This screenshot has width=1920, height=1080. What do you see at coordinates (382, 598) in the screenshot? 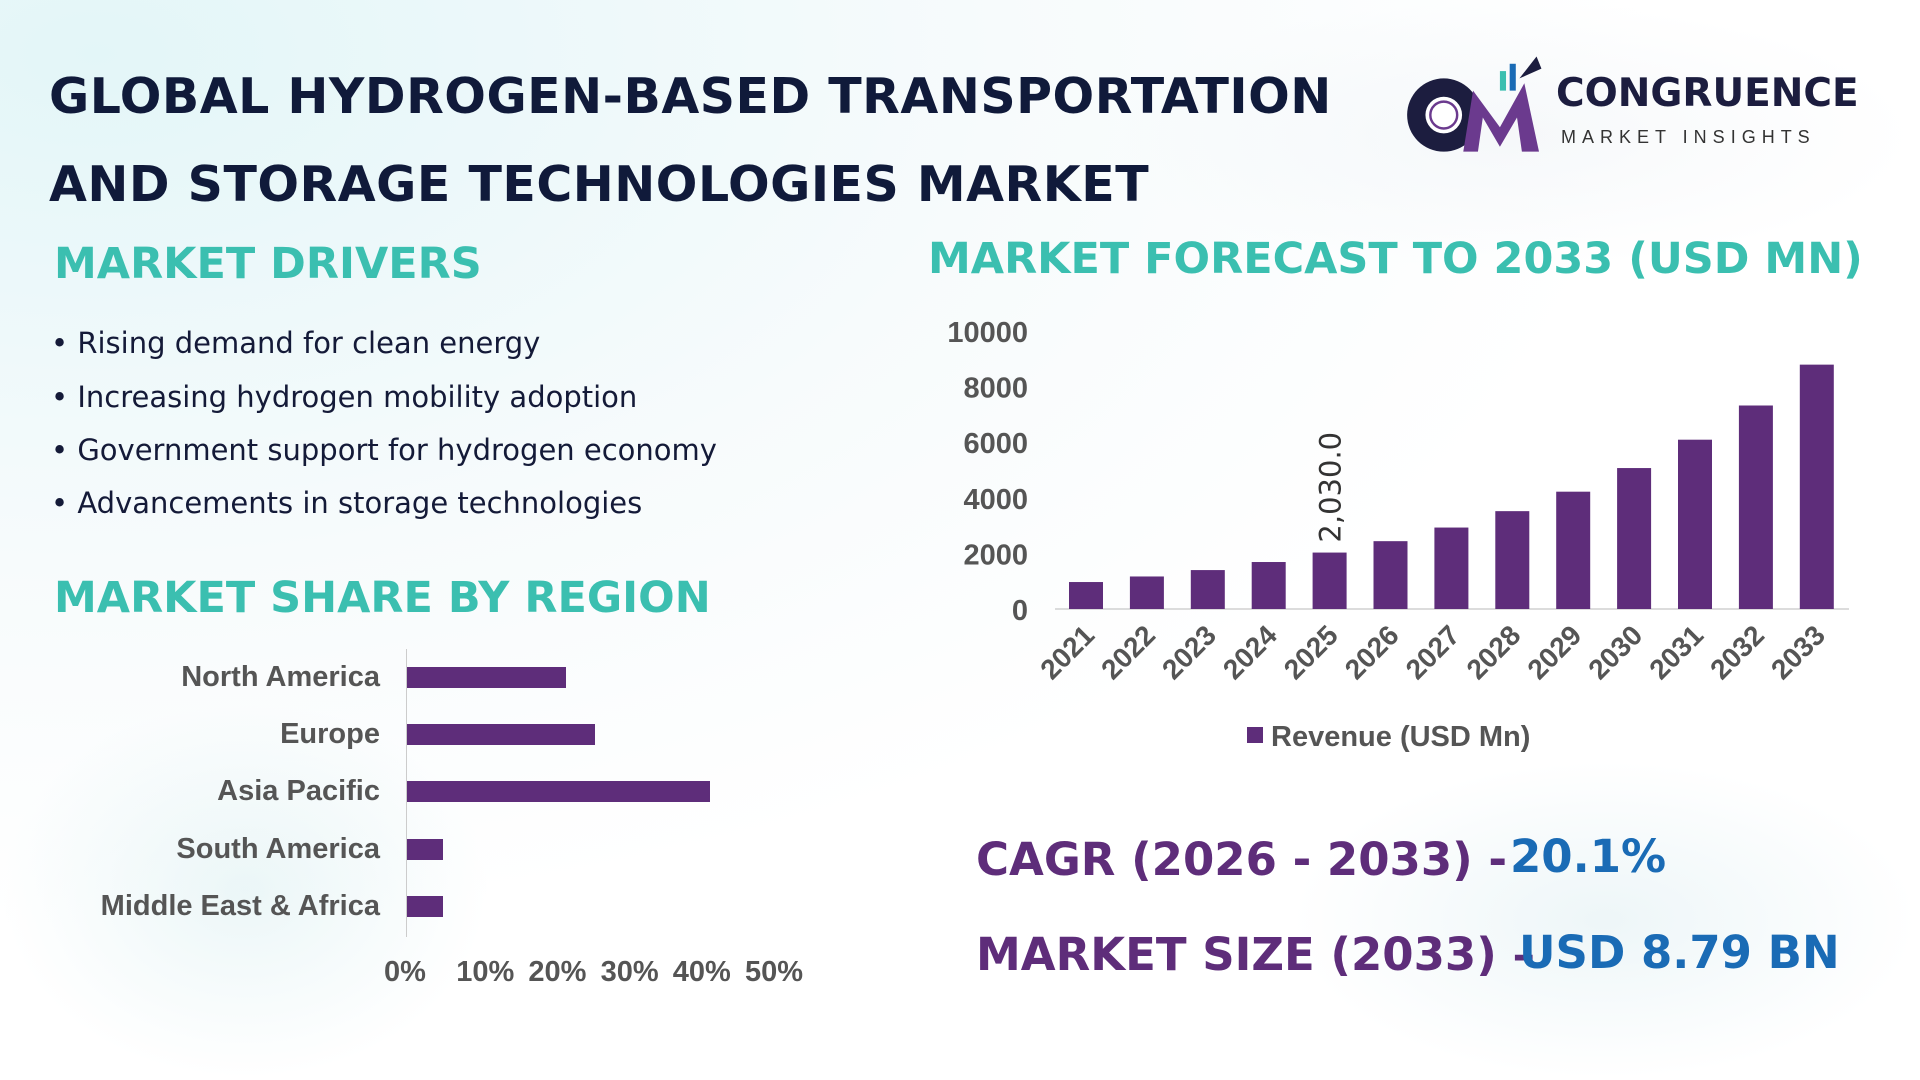
I see `region-heading: MARKET SHARE BY REGION` at bounding box center [382, 598].